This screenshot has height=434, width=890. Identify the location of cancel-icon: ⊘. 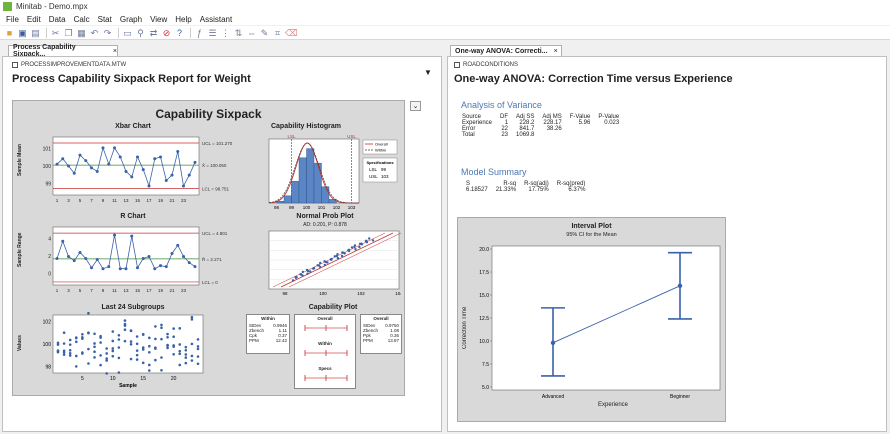
(166, 32).